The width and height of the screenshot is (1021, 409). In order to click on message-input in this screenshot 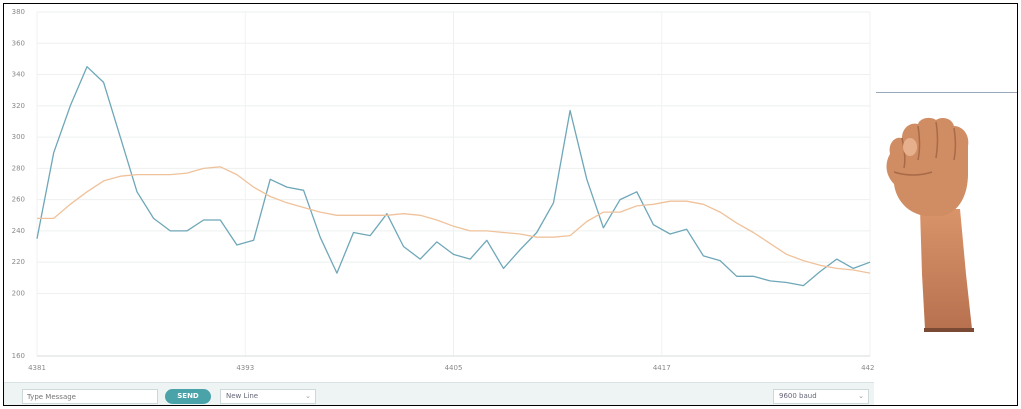, I will do `click(90, 396)`.